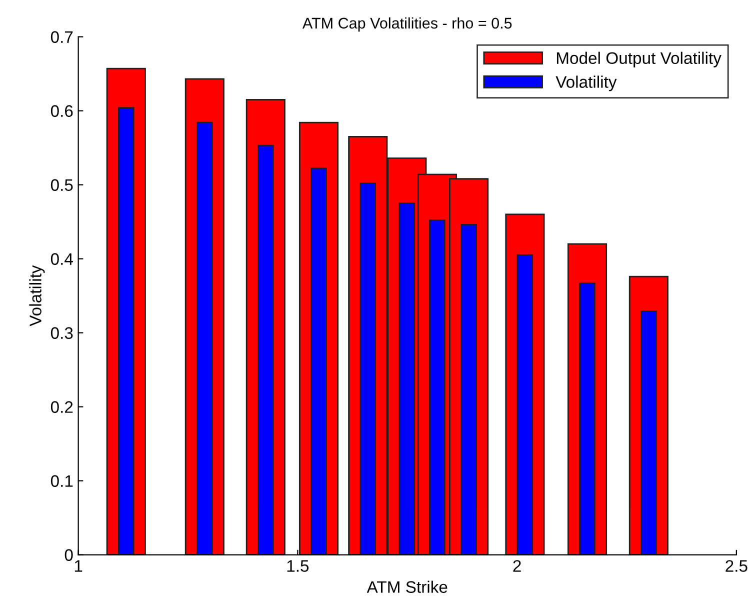 The height and width of the screenshot is (613, 753). I want to click on chart-title: ATM Cap Volatilities - rho = 0.5, so click(407, 24).